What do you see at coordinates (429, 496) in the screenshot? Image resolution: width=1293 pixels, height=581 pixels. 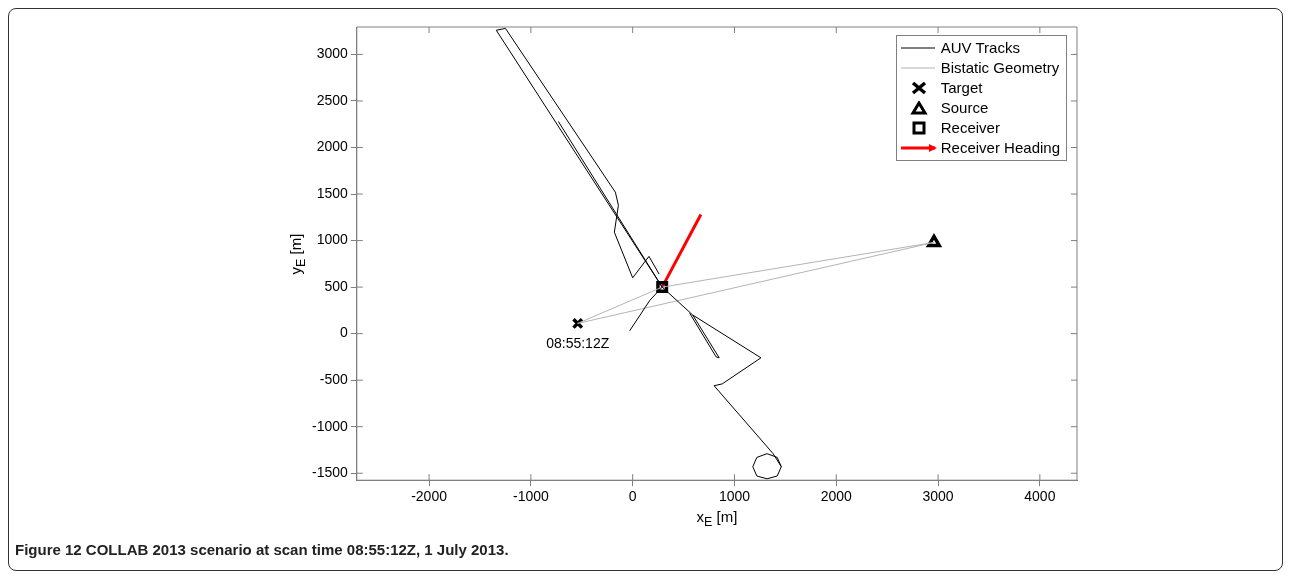 I see `x-tick-label: -2000` at bounding box center [429, 496].